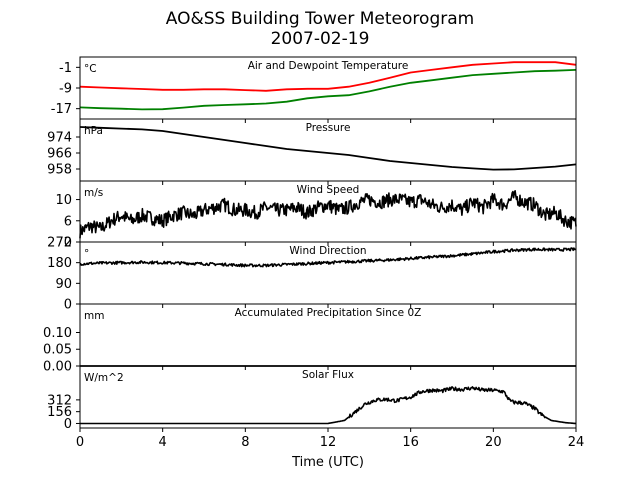  Describe the element at coordinates (327, 251) in the screenshot. I see `panel-title: Wind Direction` at that location.